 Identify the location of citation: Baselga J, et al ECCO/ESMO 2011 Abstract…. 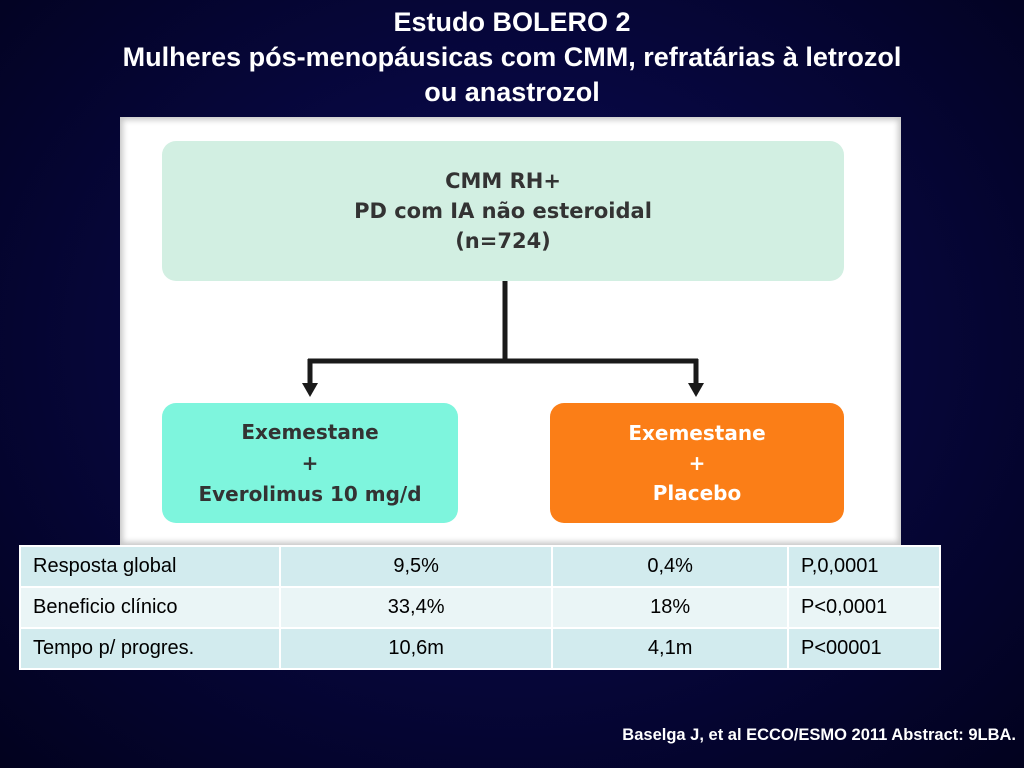
(819, 735).